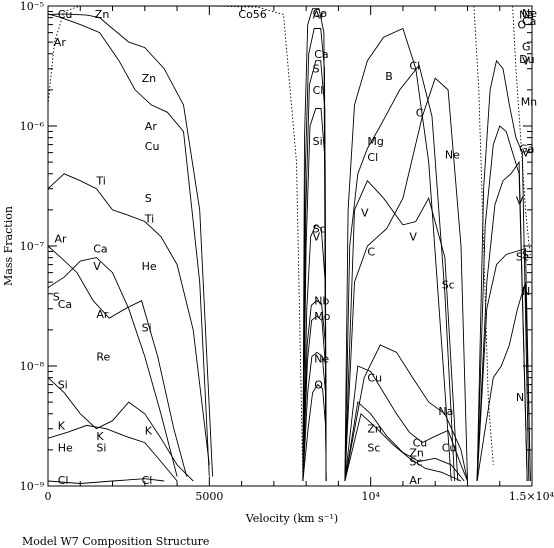 This screenshot has height=548, width=554. Describe the element at coordinates (389, 76) in the screenshot. I see `species-label-b: B` at that location.